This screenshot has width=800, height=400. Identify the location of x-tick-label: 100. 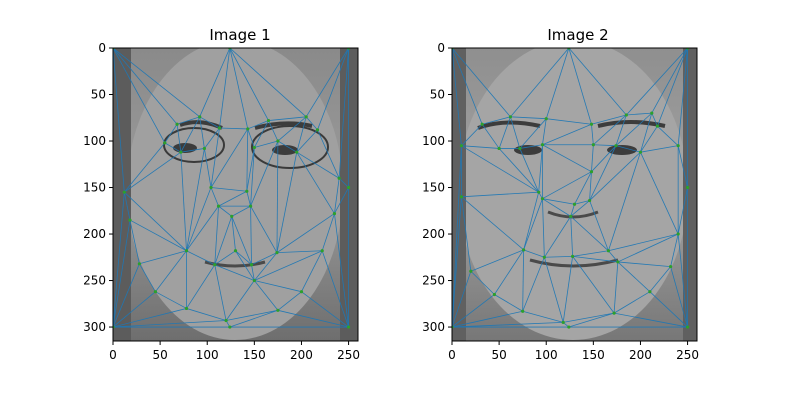
(546, 355).